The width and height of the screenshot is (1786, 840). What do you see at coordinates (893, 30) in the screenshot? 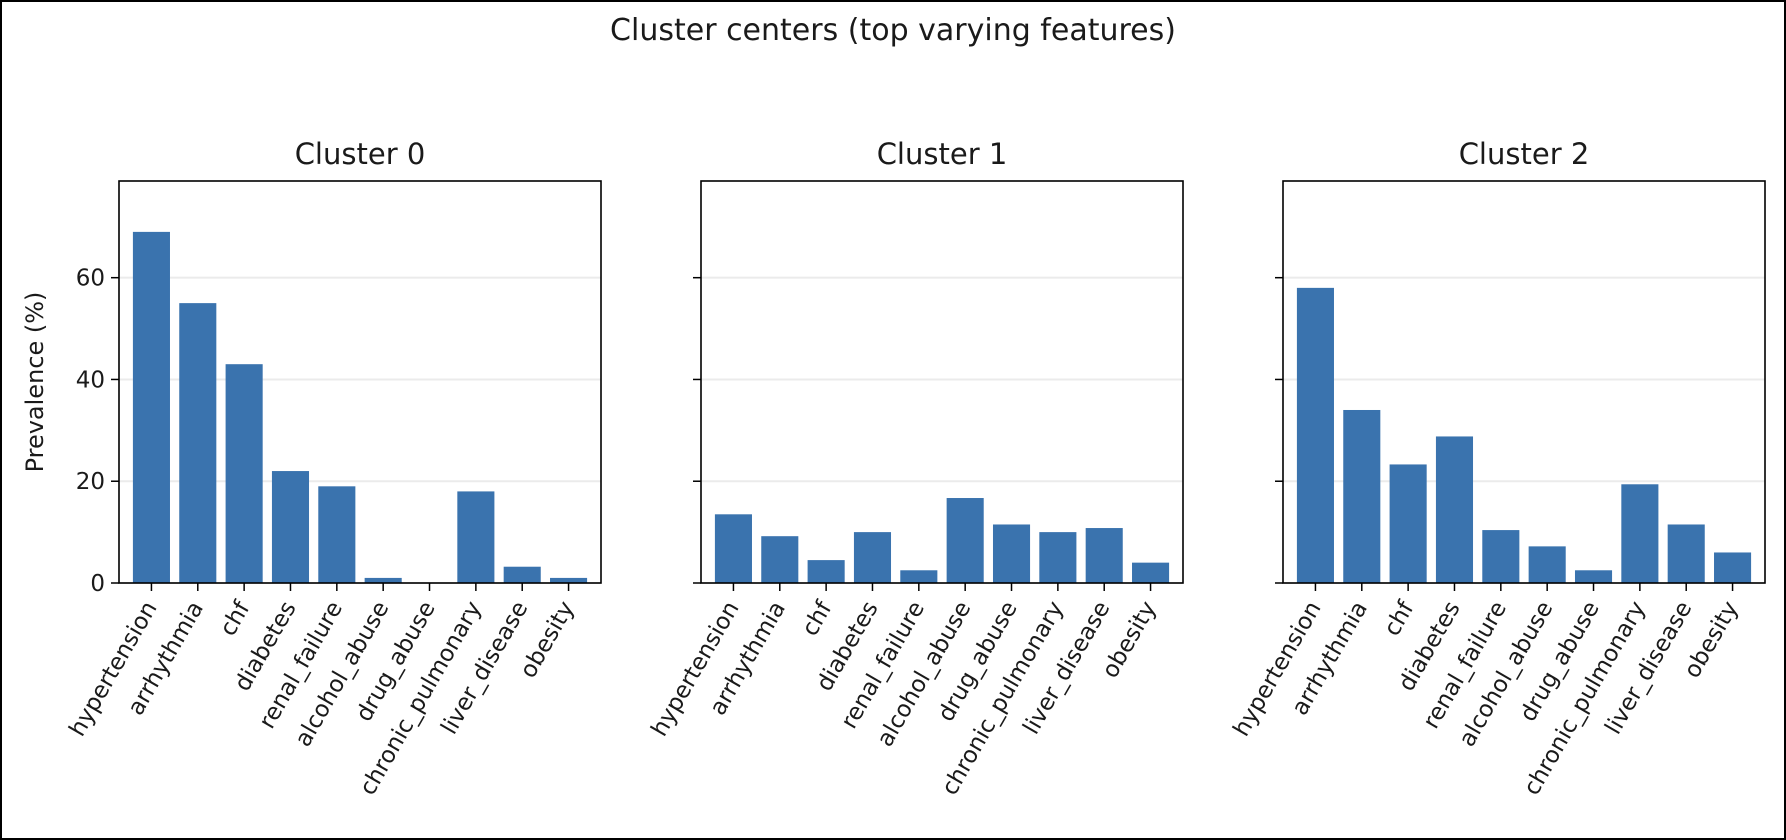
I see `figure-suptitle: Cluster centers (top varying features)` at bounding box center [893, 30].